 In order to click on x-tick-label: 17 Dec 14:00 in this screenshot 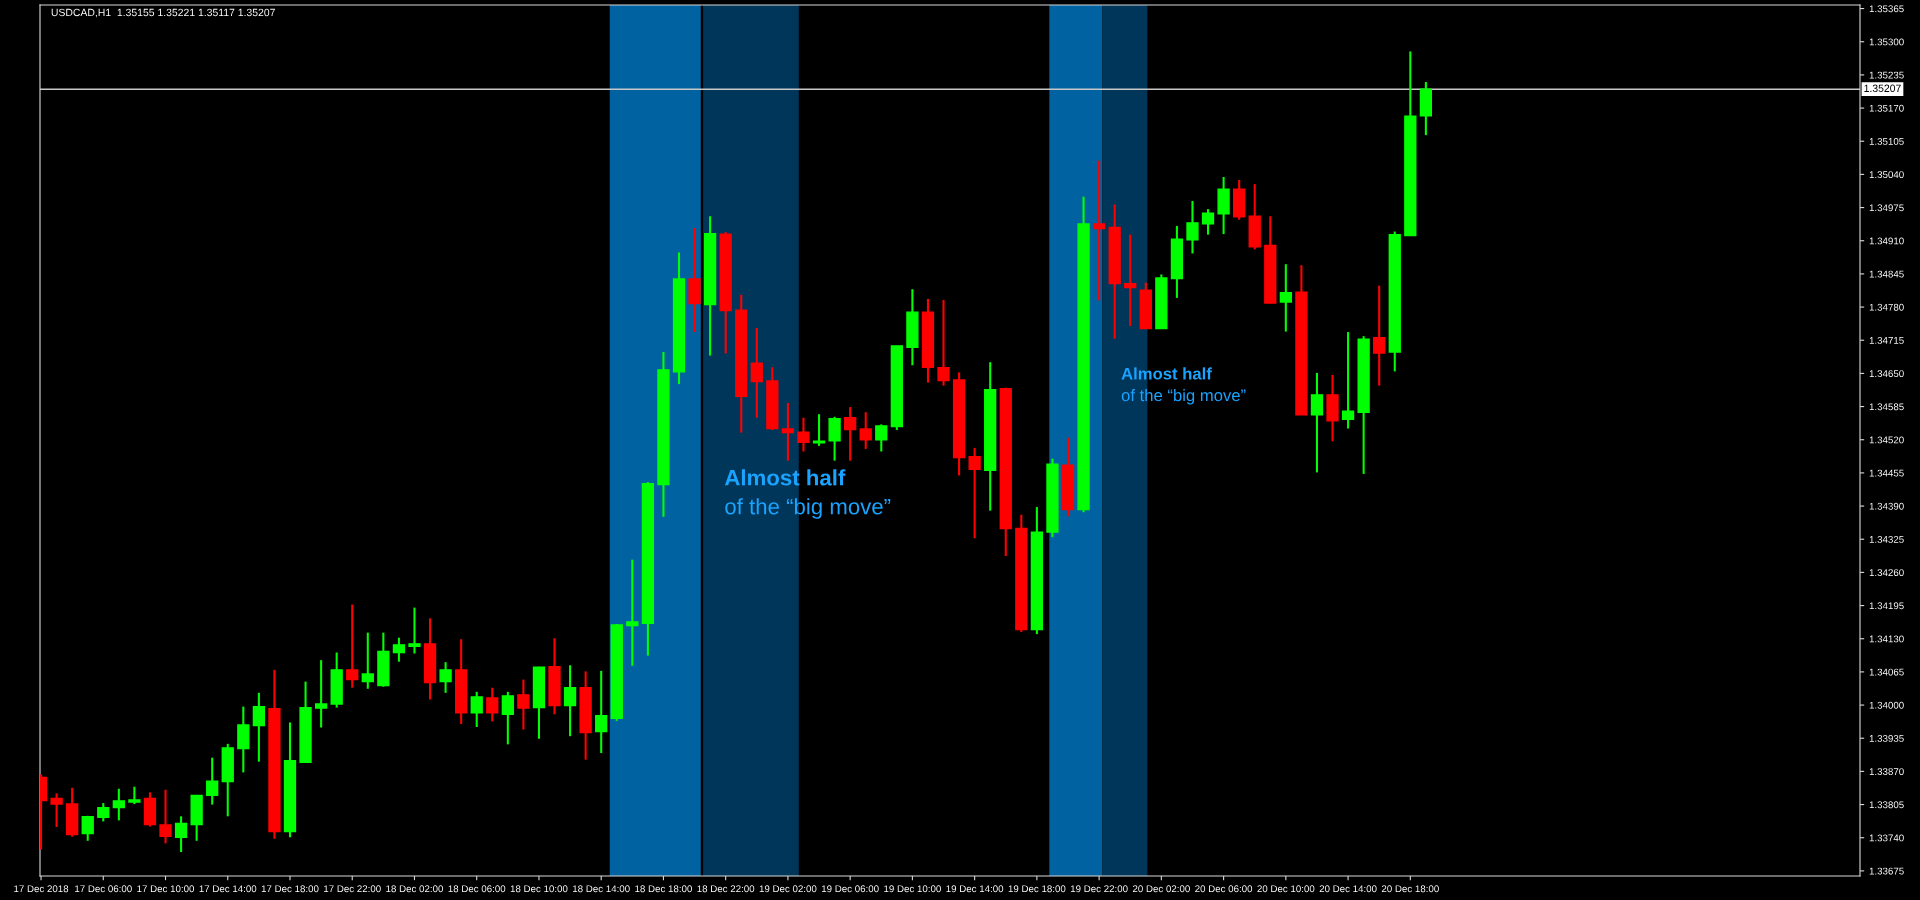, I will do `click(228, 889)`.